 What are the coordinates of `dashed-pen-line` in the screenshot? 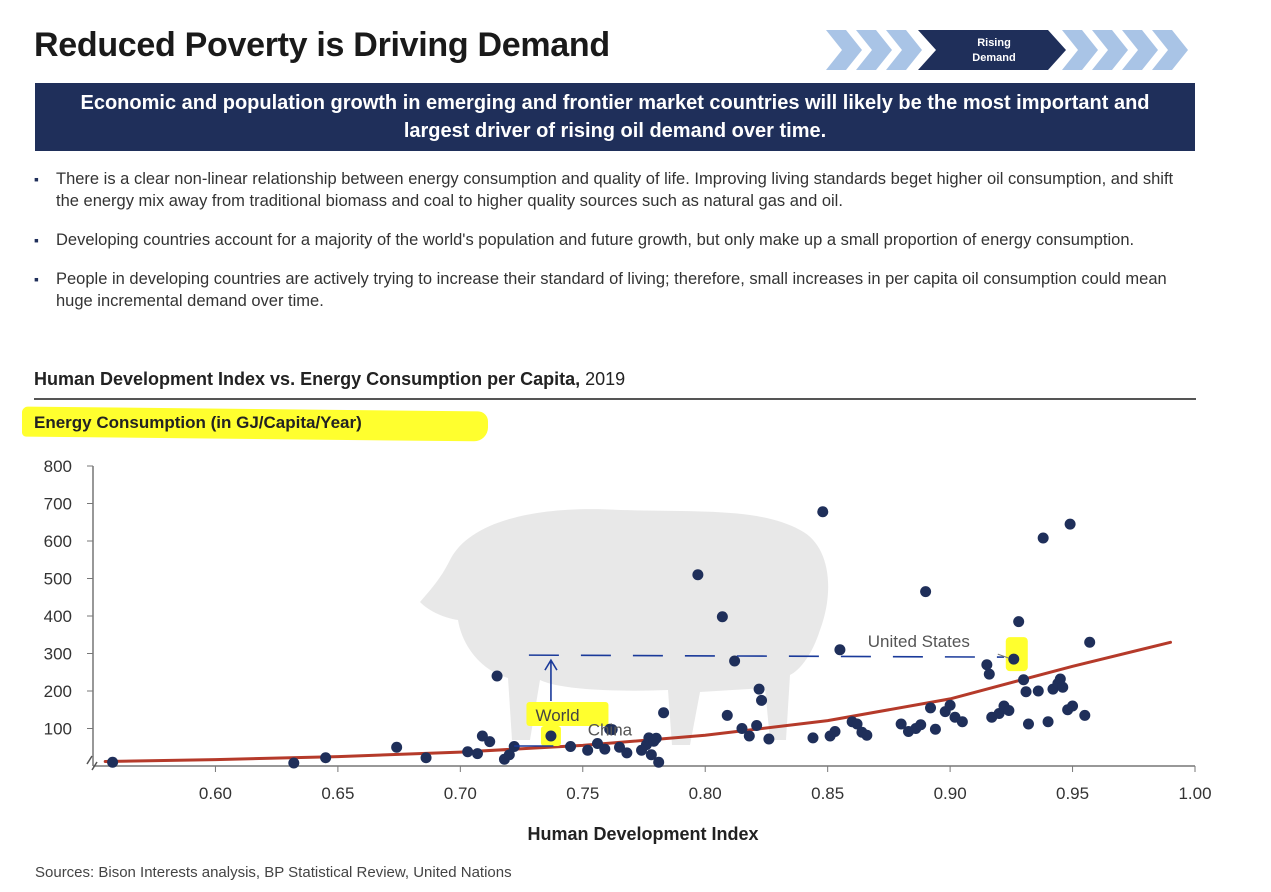 It's located at (766, 656).